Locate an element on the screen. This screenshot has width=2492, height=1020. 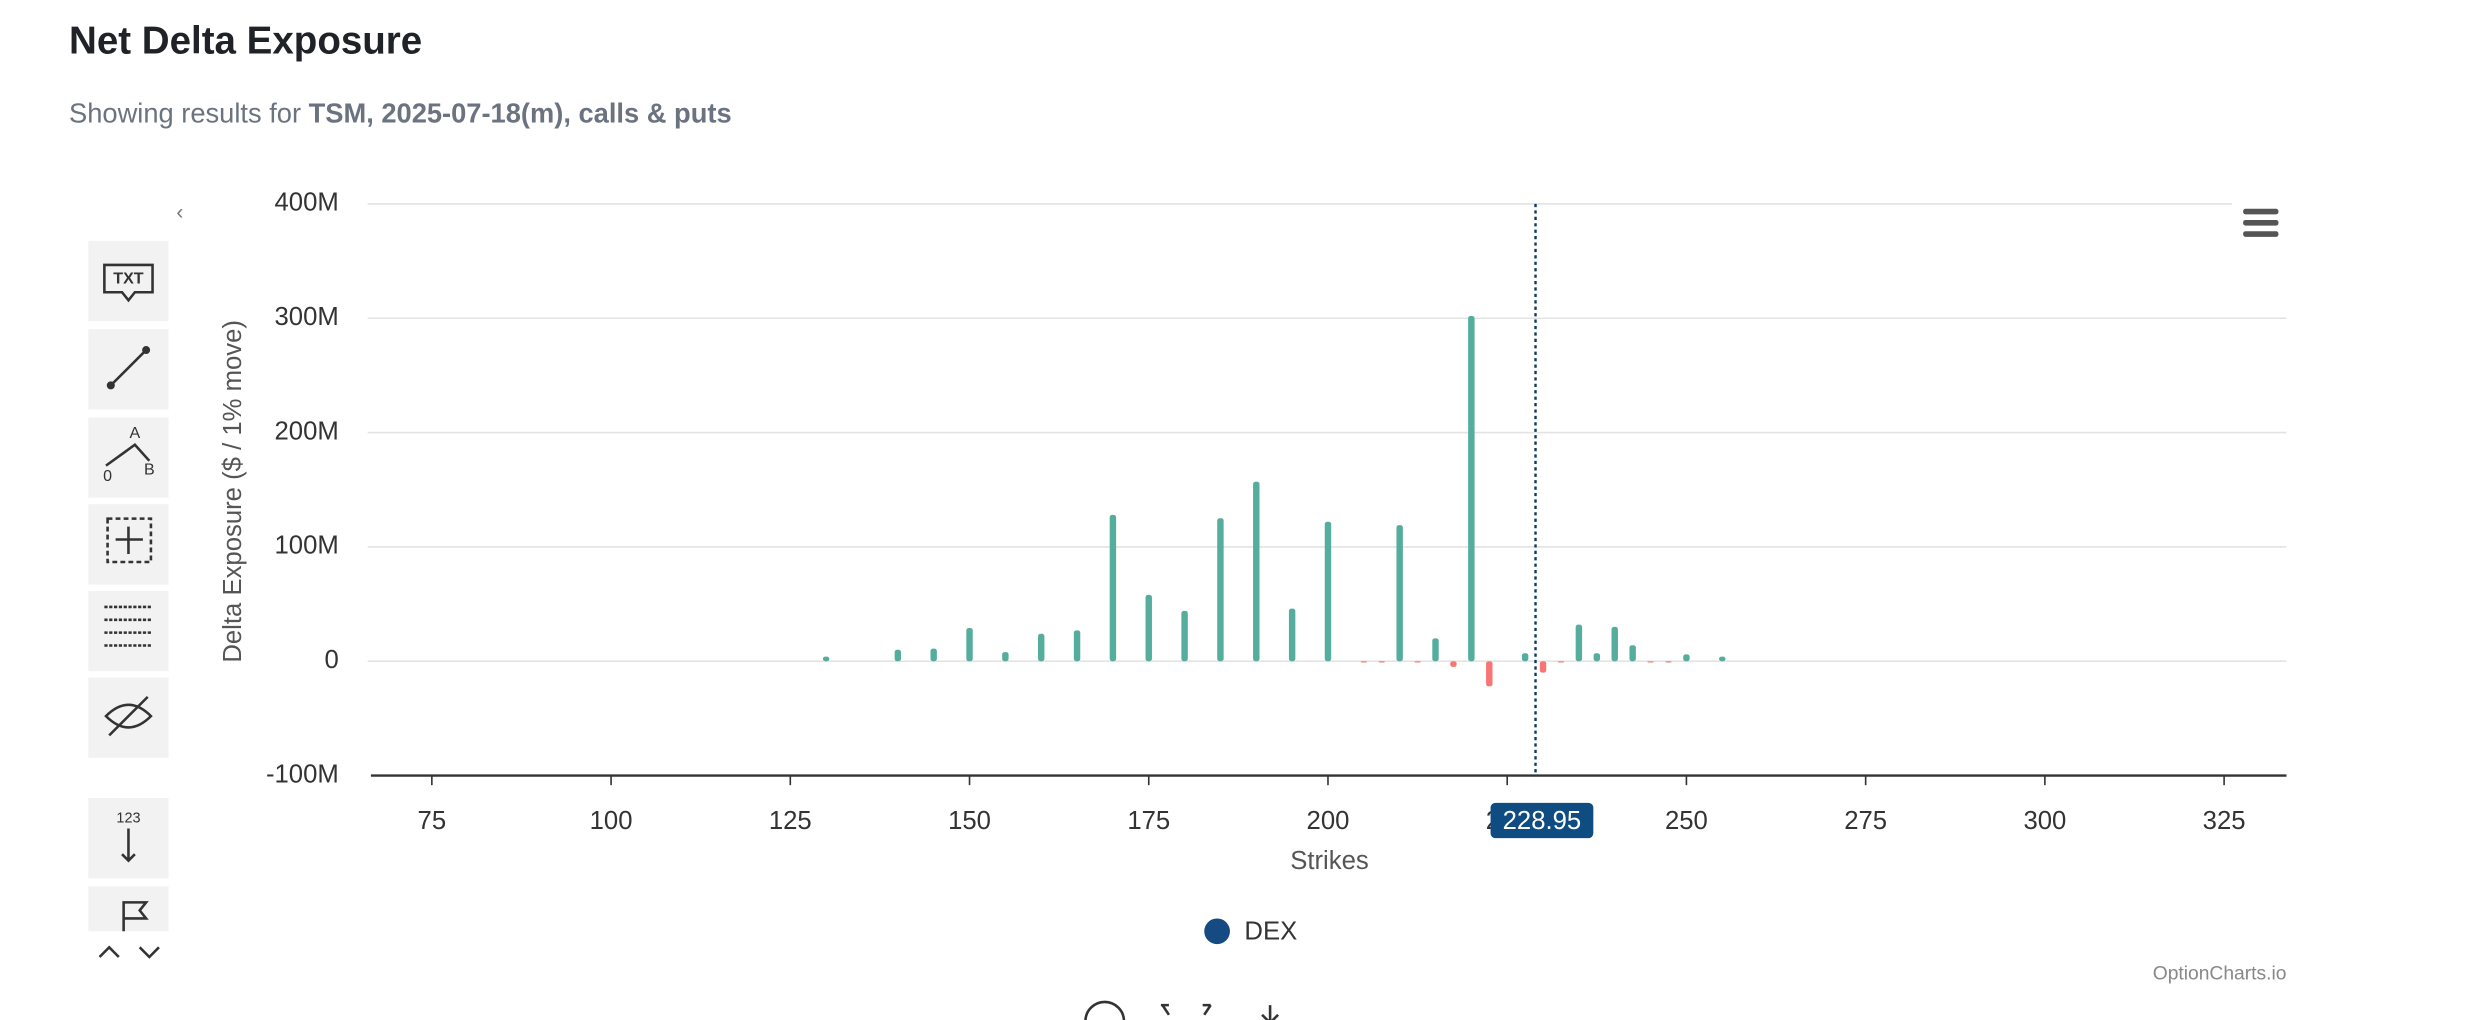
menu-button is located at coordinates (2261, 222).